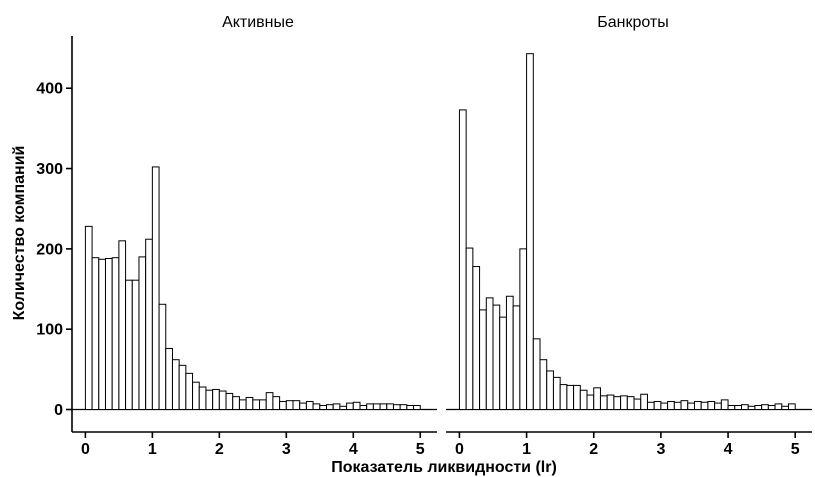 Image resolution: width=815 pixels, height=477 pixels. Describe the element at coordinates (49, 249) in the screenshot. I see `y-tick-label: 200` at that location.